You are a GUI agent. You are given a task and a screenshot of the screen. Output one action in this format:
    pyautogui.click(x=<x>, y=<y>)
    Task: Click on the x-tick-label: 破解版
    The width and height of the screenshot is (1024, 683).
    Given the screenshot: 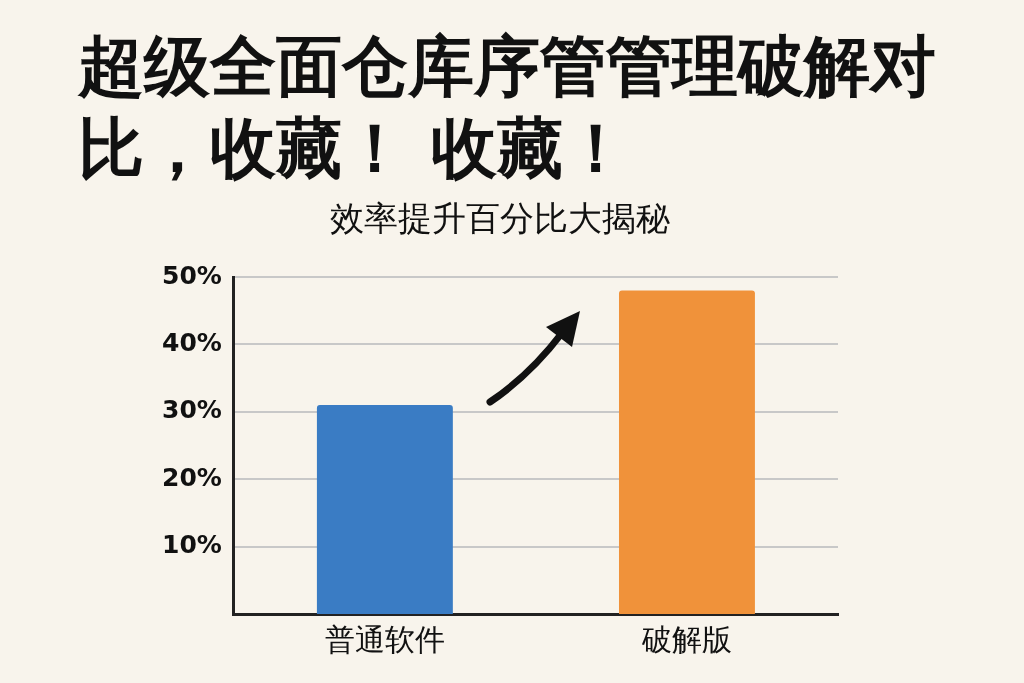 What is the action you would take?
    pyautogui.click(x=686, y=639)
    